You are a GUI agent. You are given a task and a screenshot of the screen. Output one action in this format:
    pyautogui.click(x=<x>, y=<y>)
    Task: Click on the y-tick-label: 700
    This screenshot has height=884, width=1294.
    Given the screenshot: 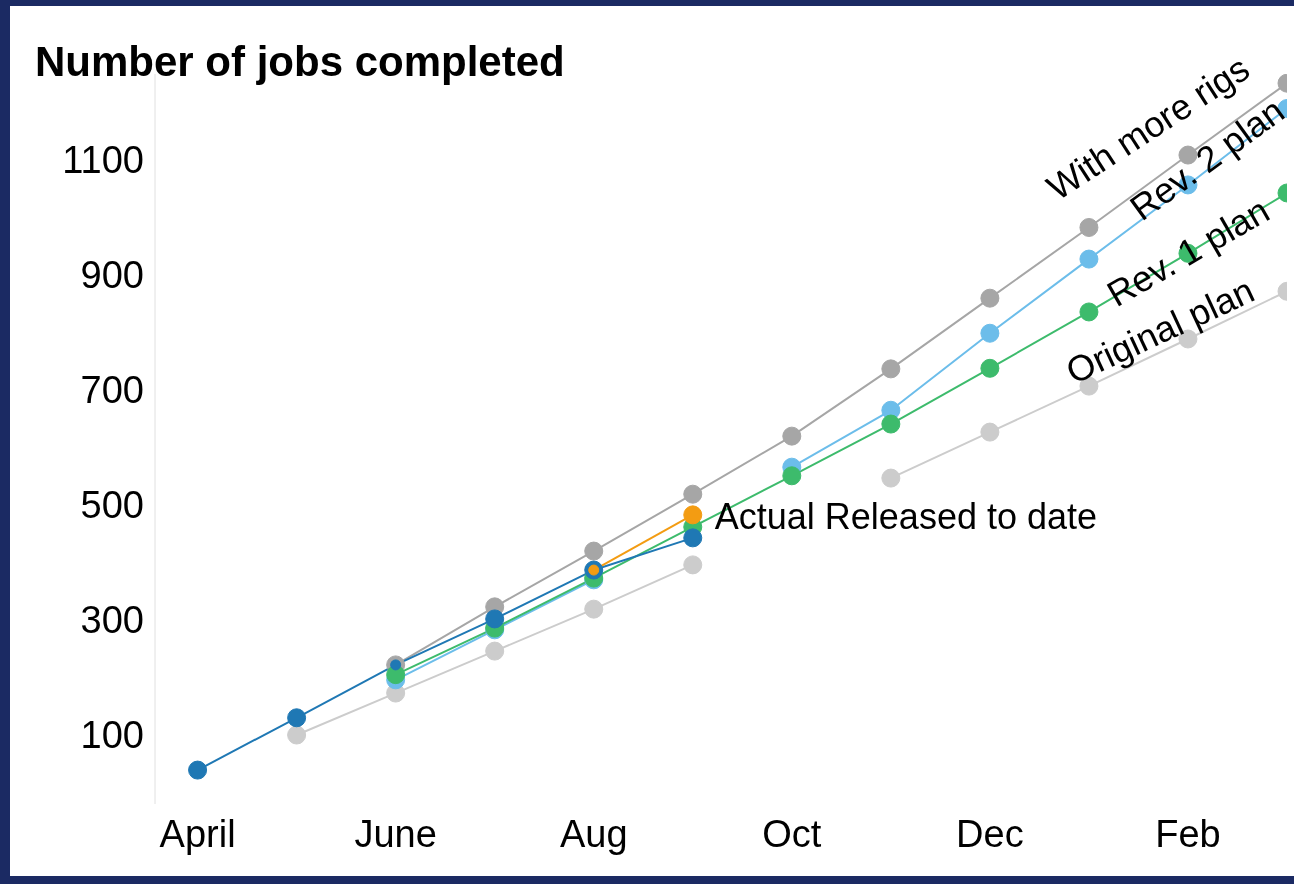 What is the action you would take?
    pyautogui.click(x=112, y=390)
    